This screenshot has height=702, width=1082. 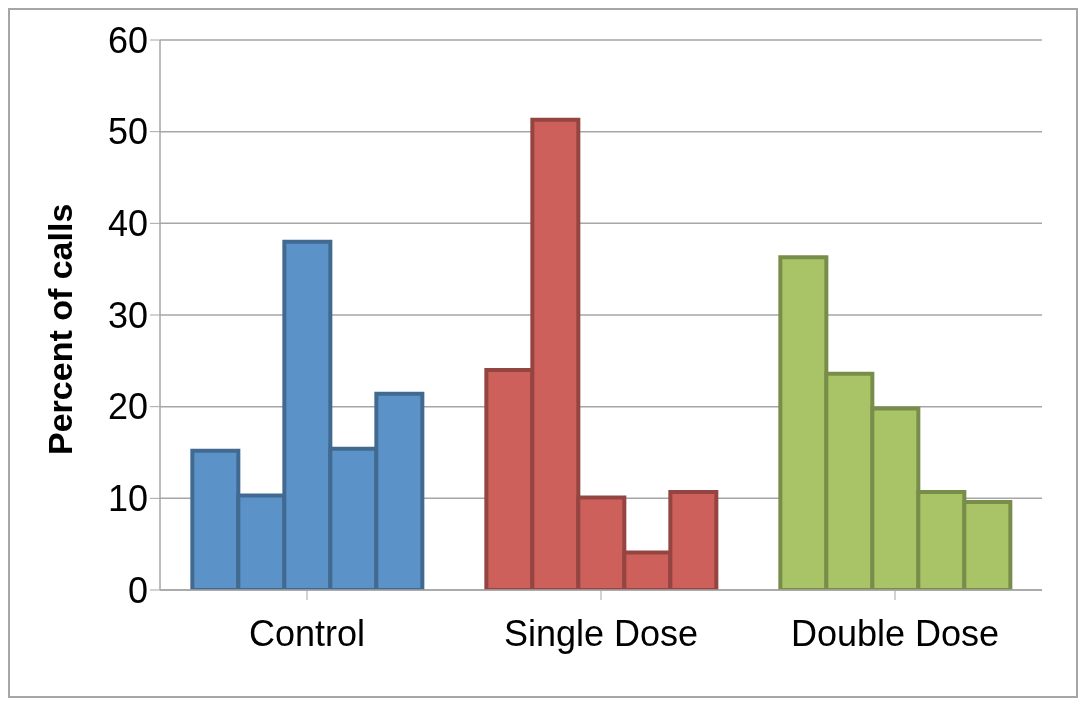 I want to click on x-tick-label: Double Dose, so click(x=895, y=633).